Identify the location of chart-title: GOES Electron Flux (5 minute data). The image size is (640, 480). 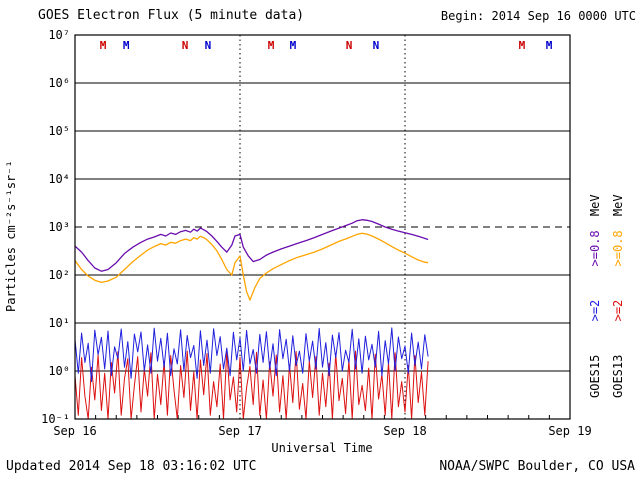
(171, 15).